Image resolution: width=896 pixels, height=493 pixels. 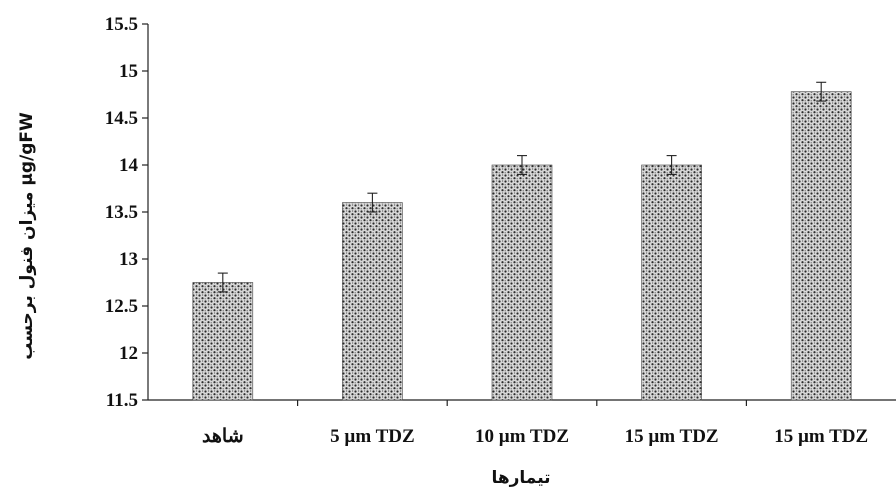 I want to click on y-tick-label: 12, so click(x=128, y=353).